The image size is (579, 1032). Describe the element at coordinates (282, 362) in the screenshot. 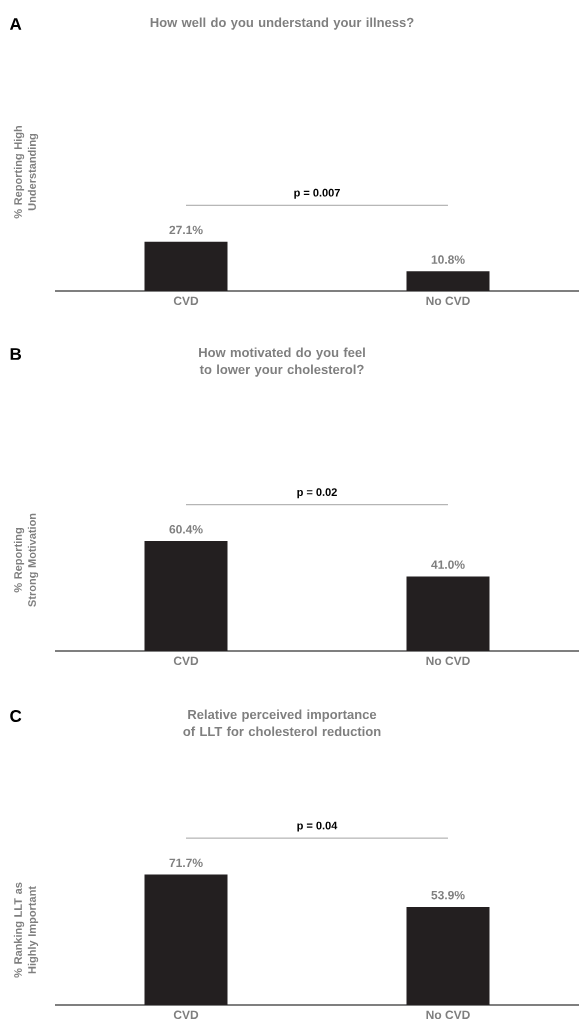

I see `chart-title: How motivated do you feel to lower your cholesterol?` at that location.